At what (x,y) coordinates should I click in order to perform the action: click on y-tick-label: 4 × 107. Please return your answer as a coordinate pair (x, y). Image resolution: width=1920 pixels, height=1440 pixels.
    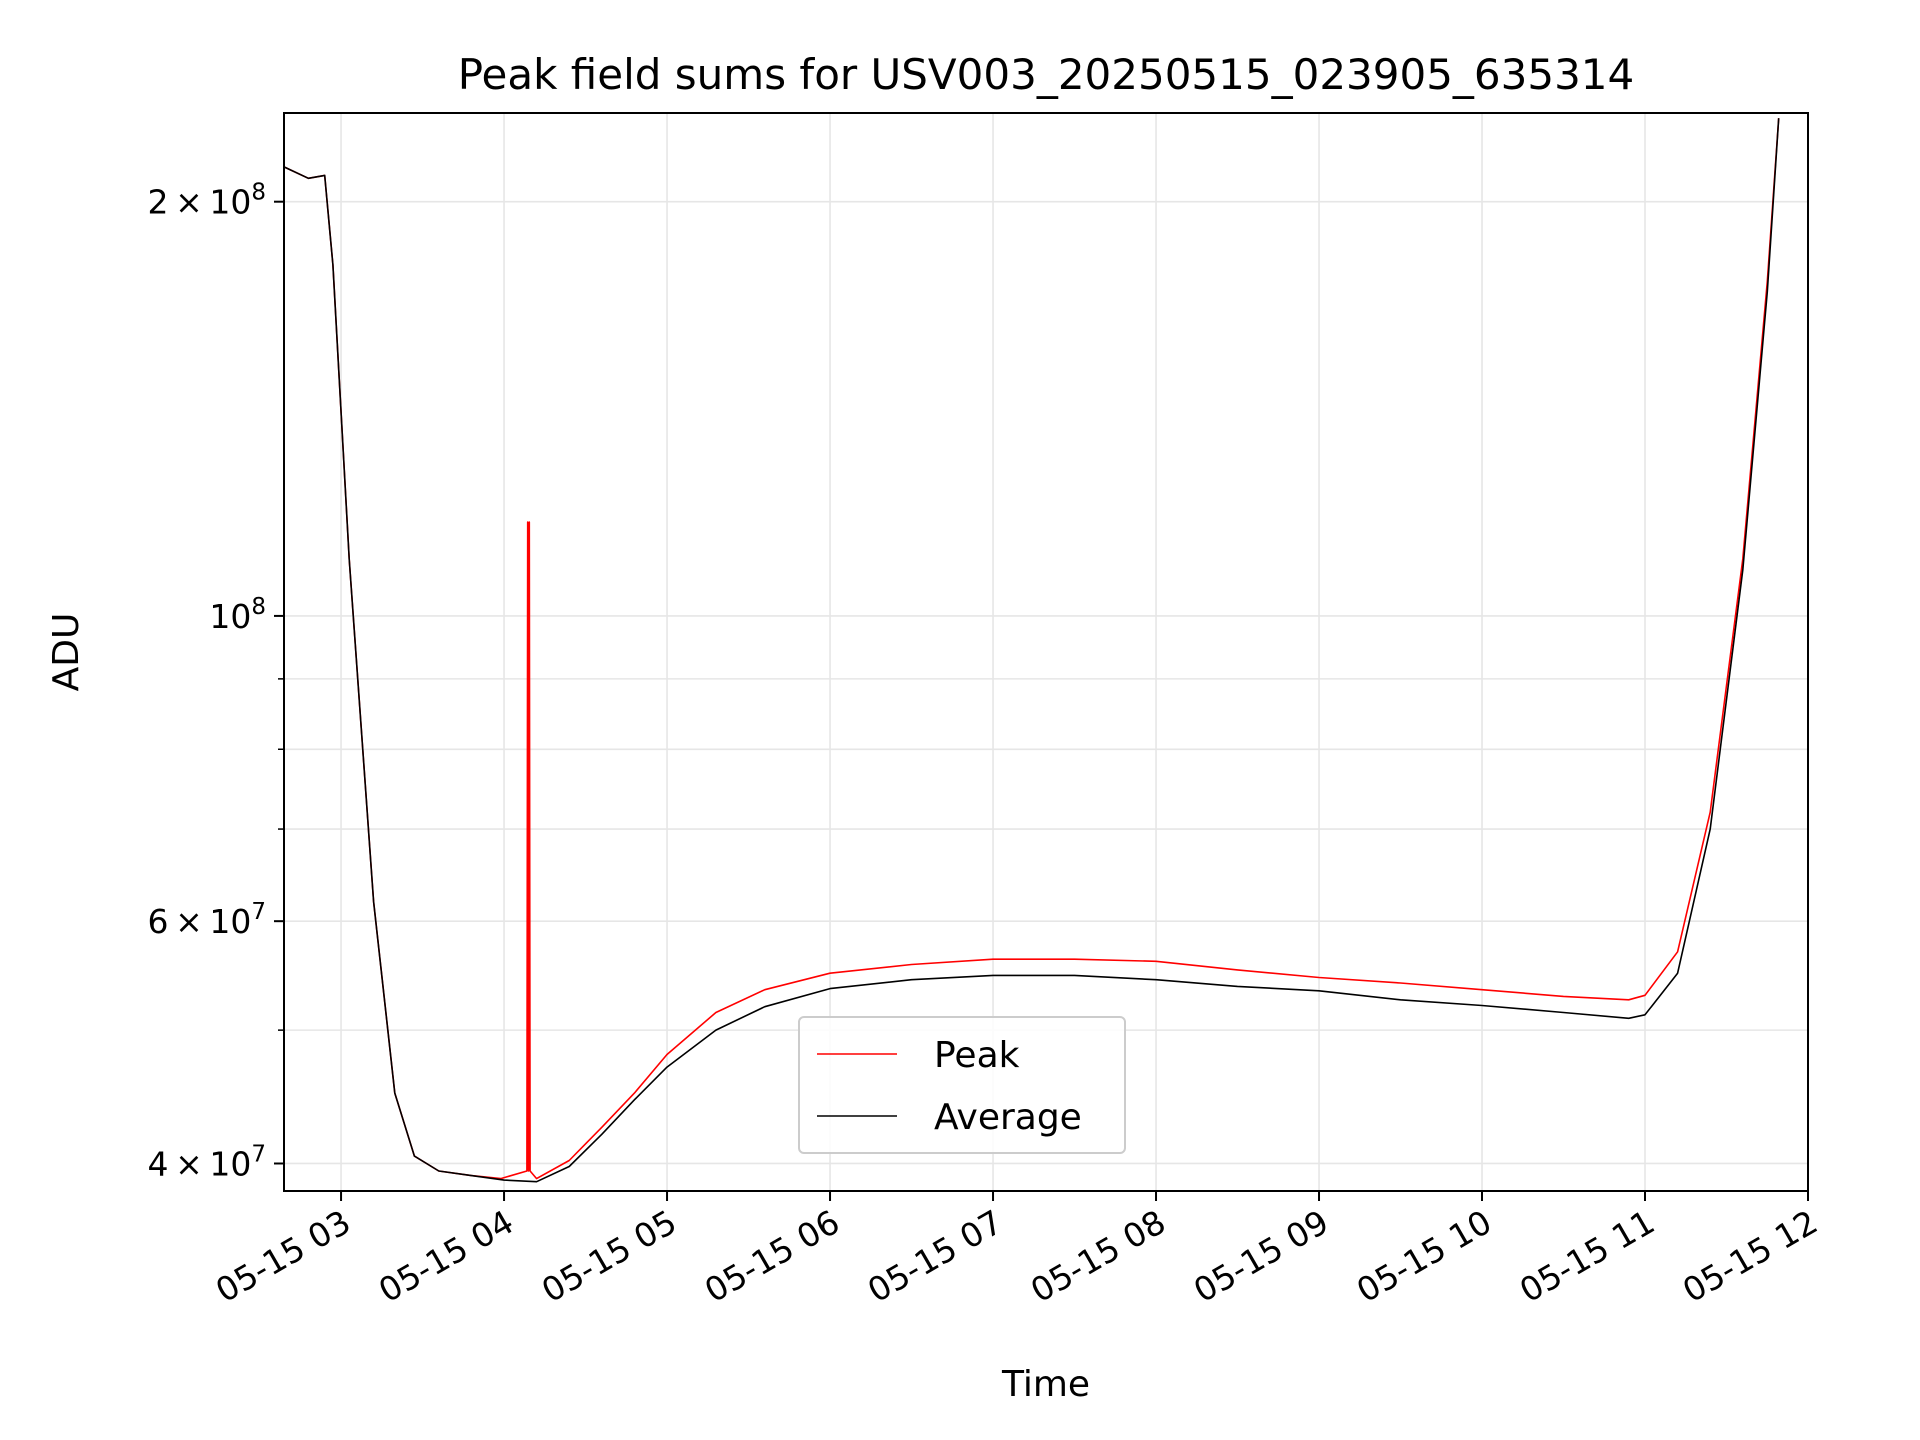
    Looking at the image, I should click on (207, 1162).